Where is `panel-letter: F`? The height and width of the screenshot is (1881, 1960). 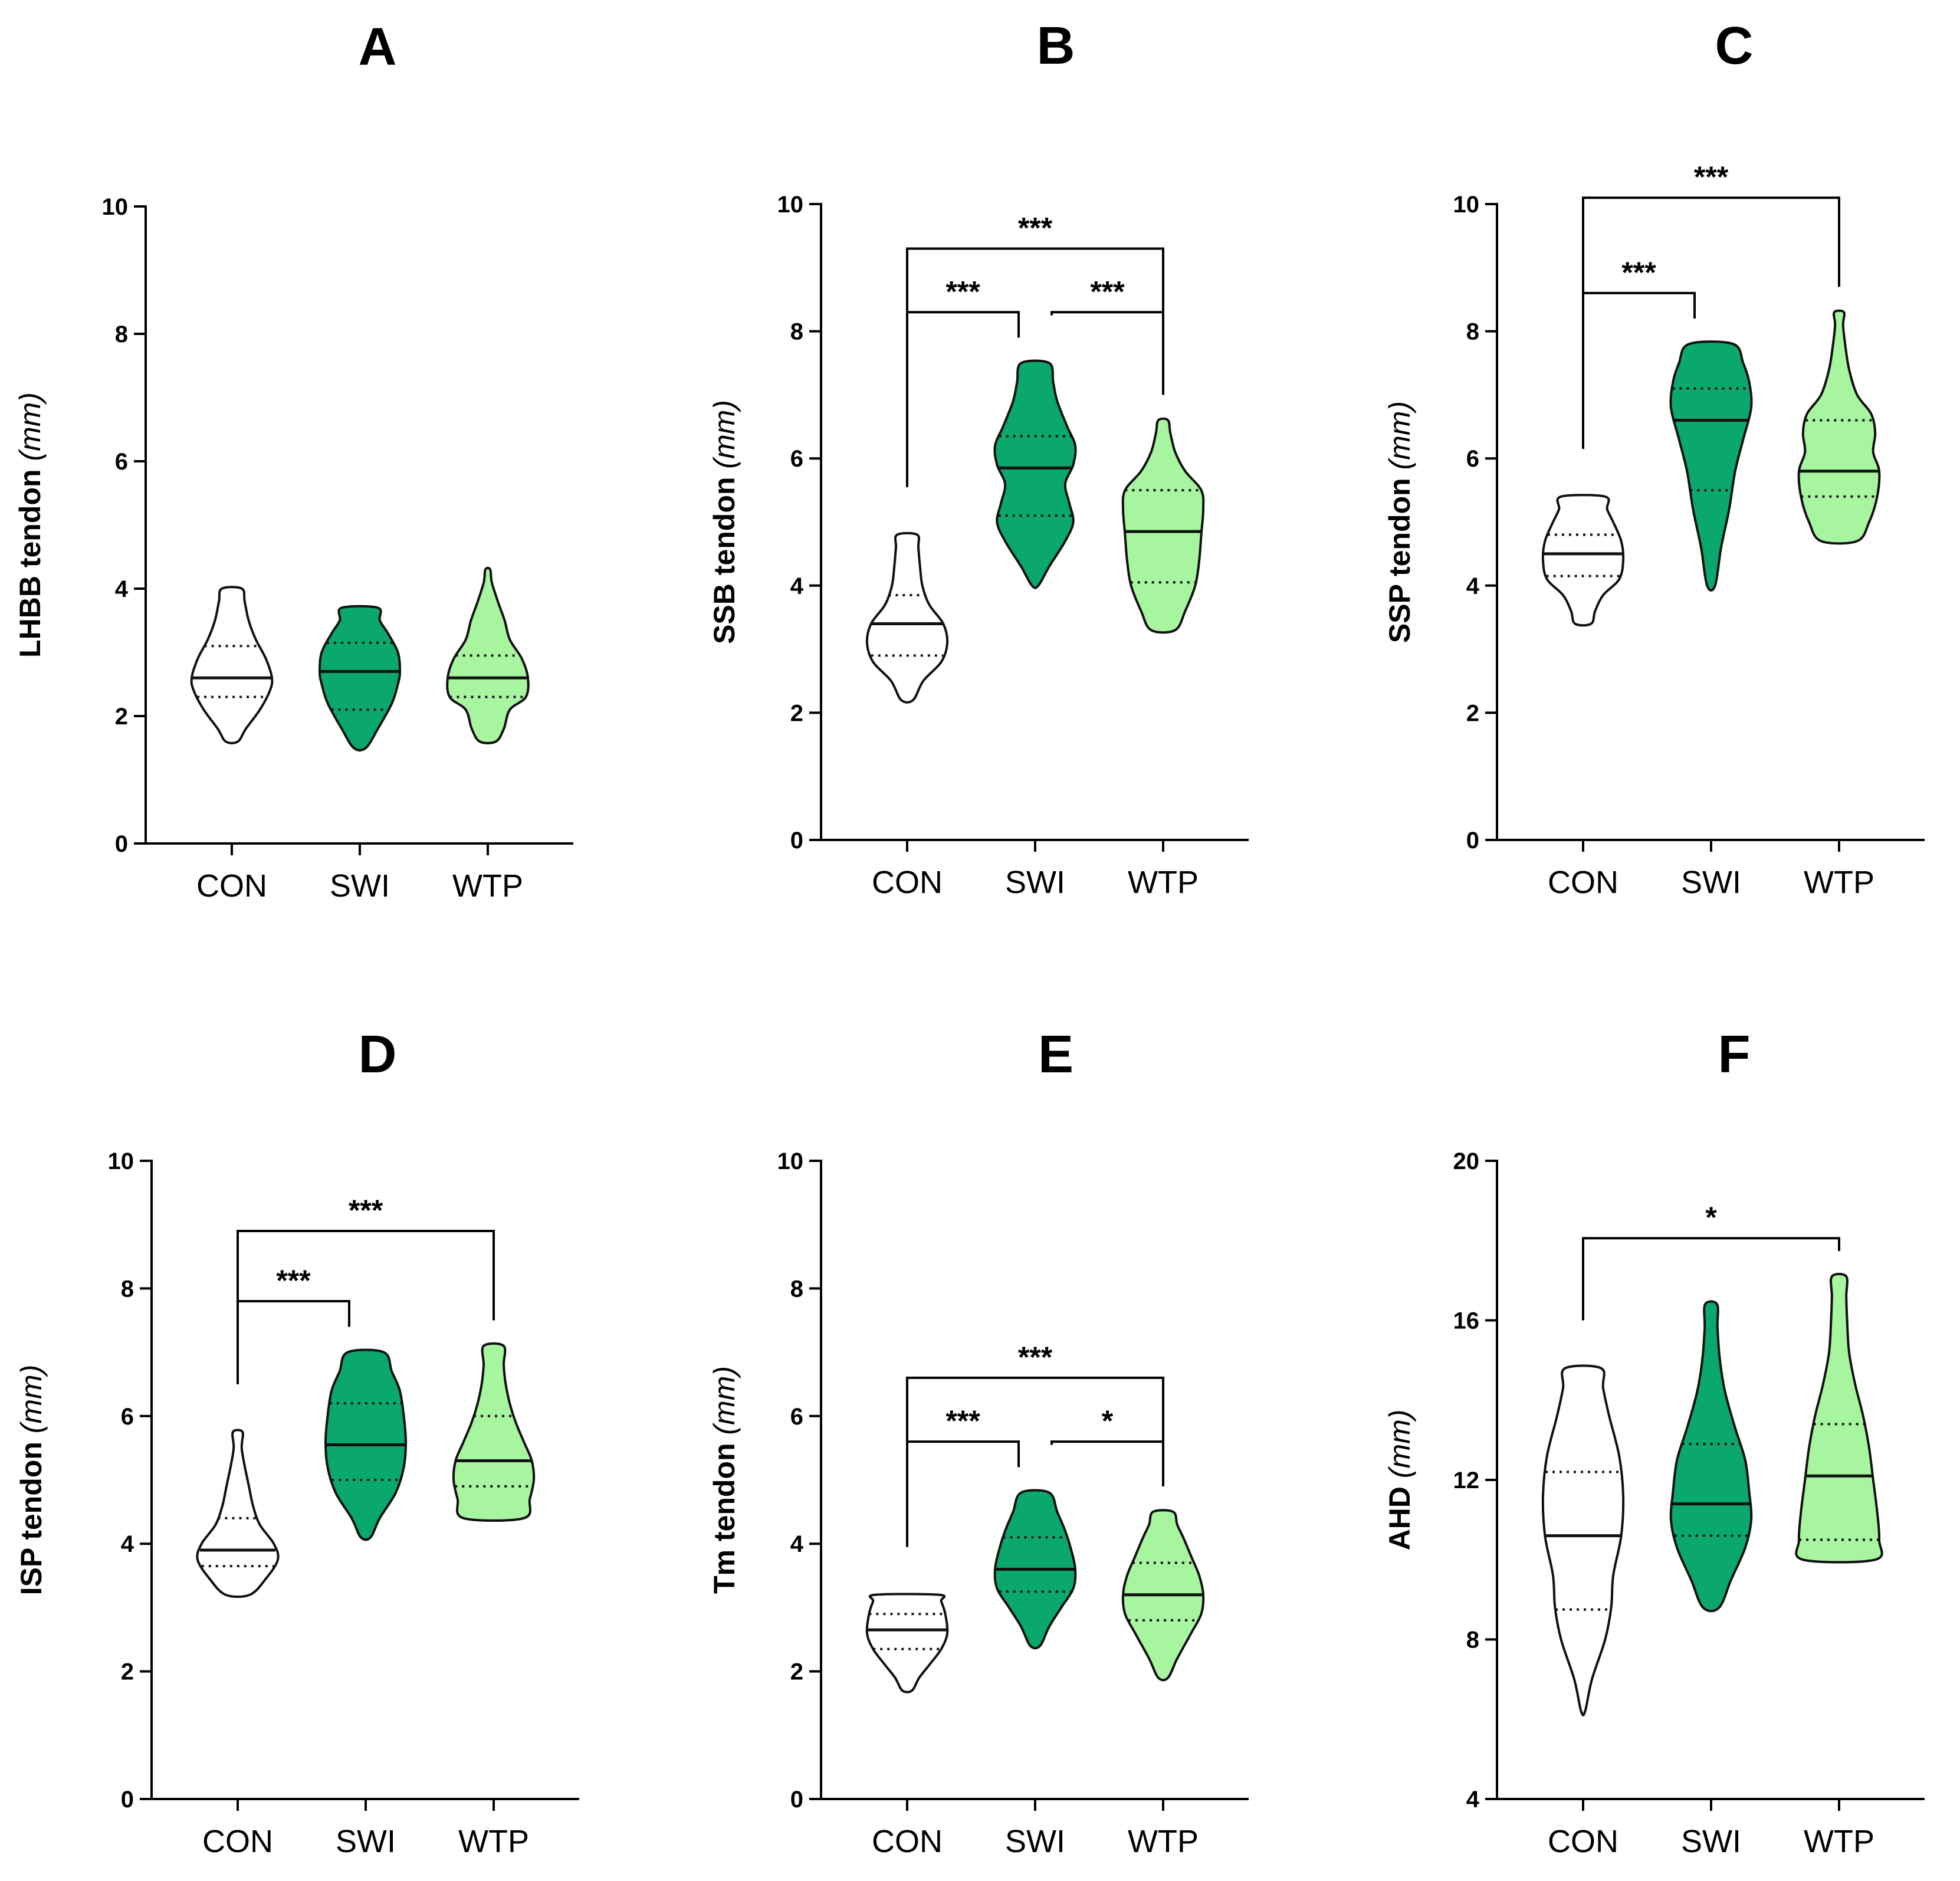
panel-letter: F is located at coordinates (1734, 1054).